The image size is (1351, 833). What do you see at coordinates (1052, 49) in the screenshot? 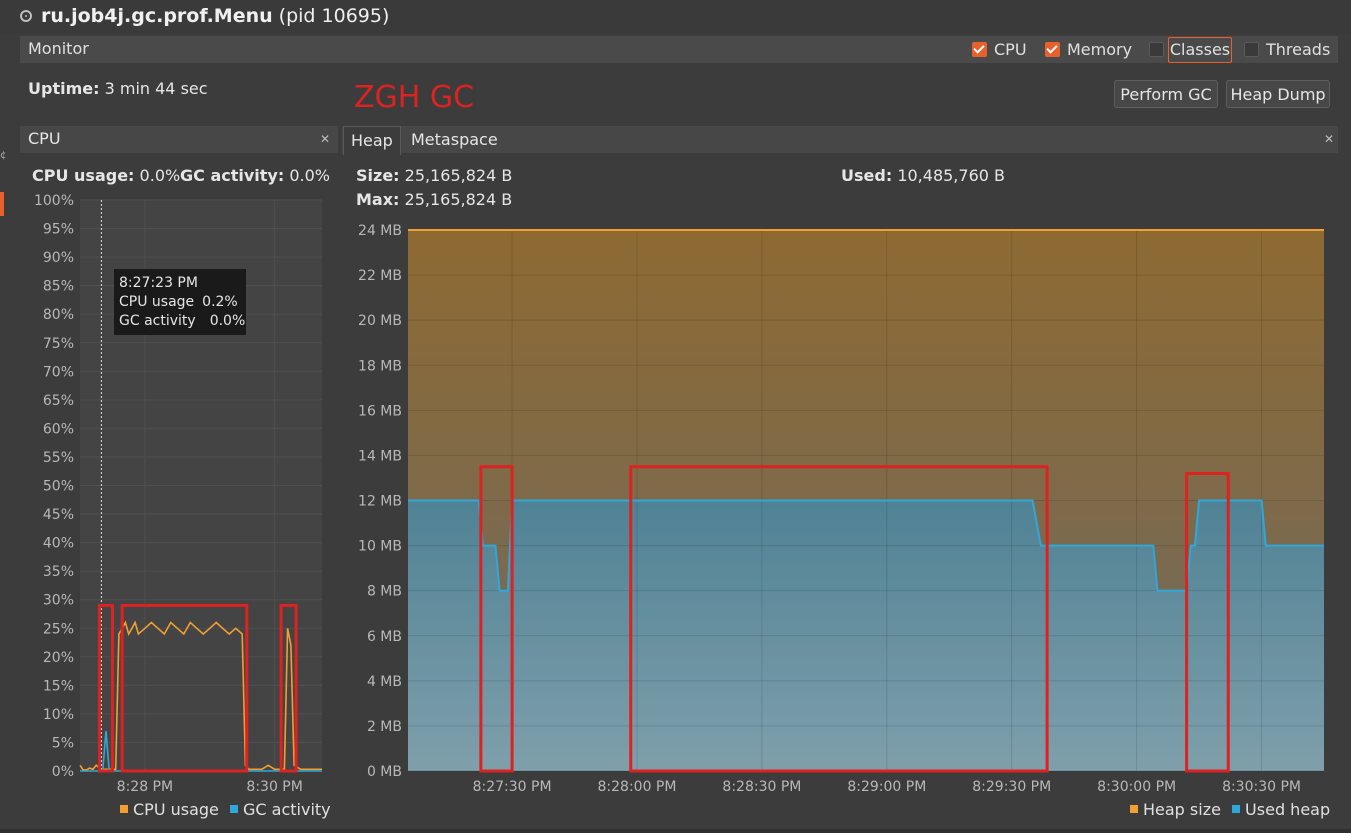
I see `memory-checkbox` at bounding box center [1052, 49].